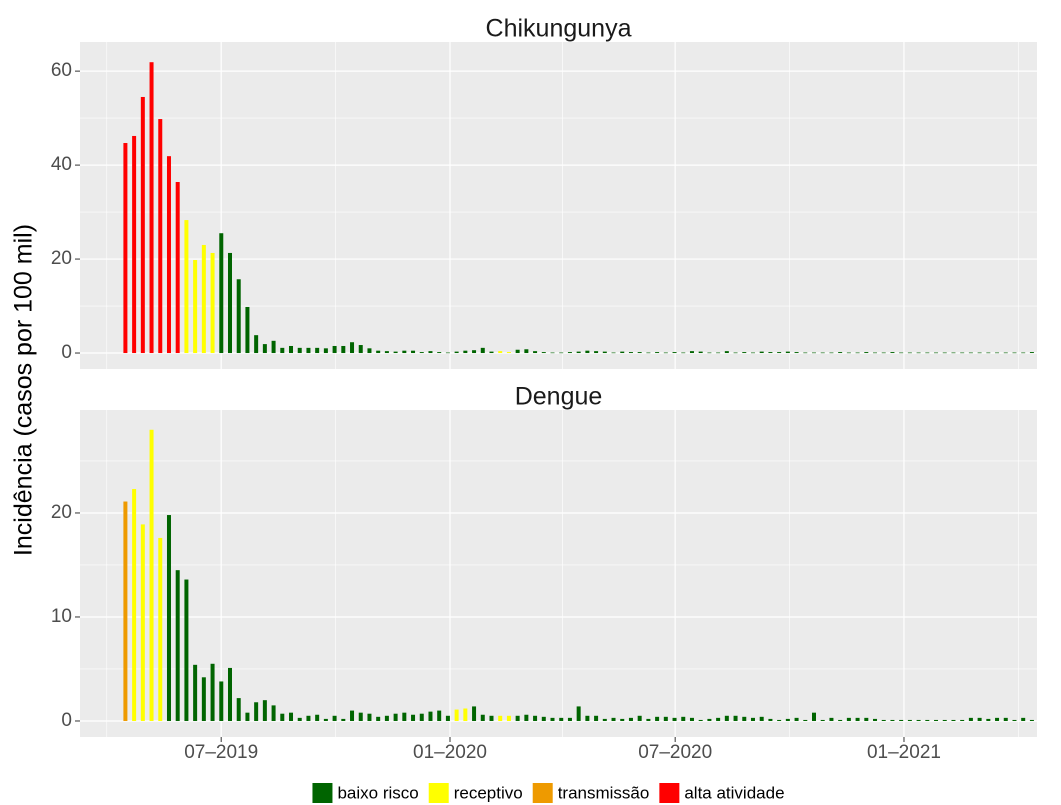  Describe the element at coordinates (66, 720) in the screenshot. I see `y-tick-label: 0` at that location.